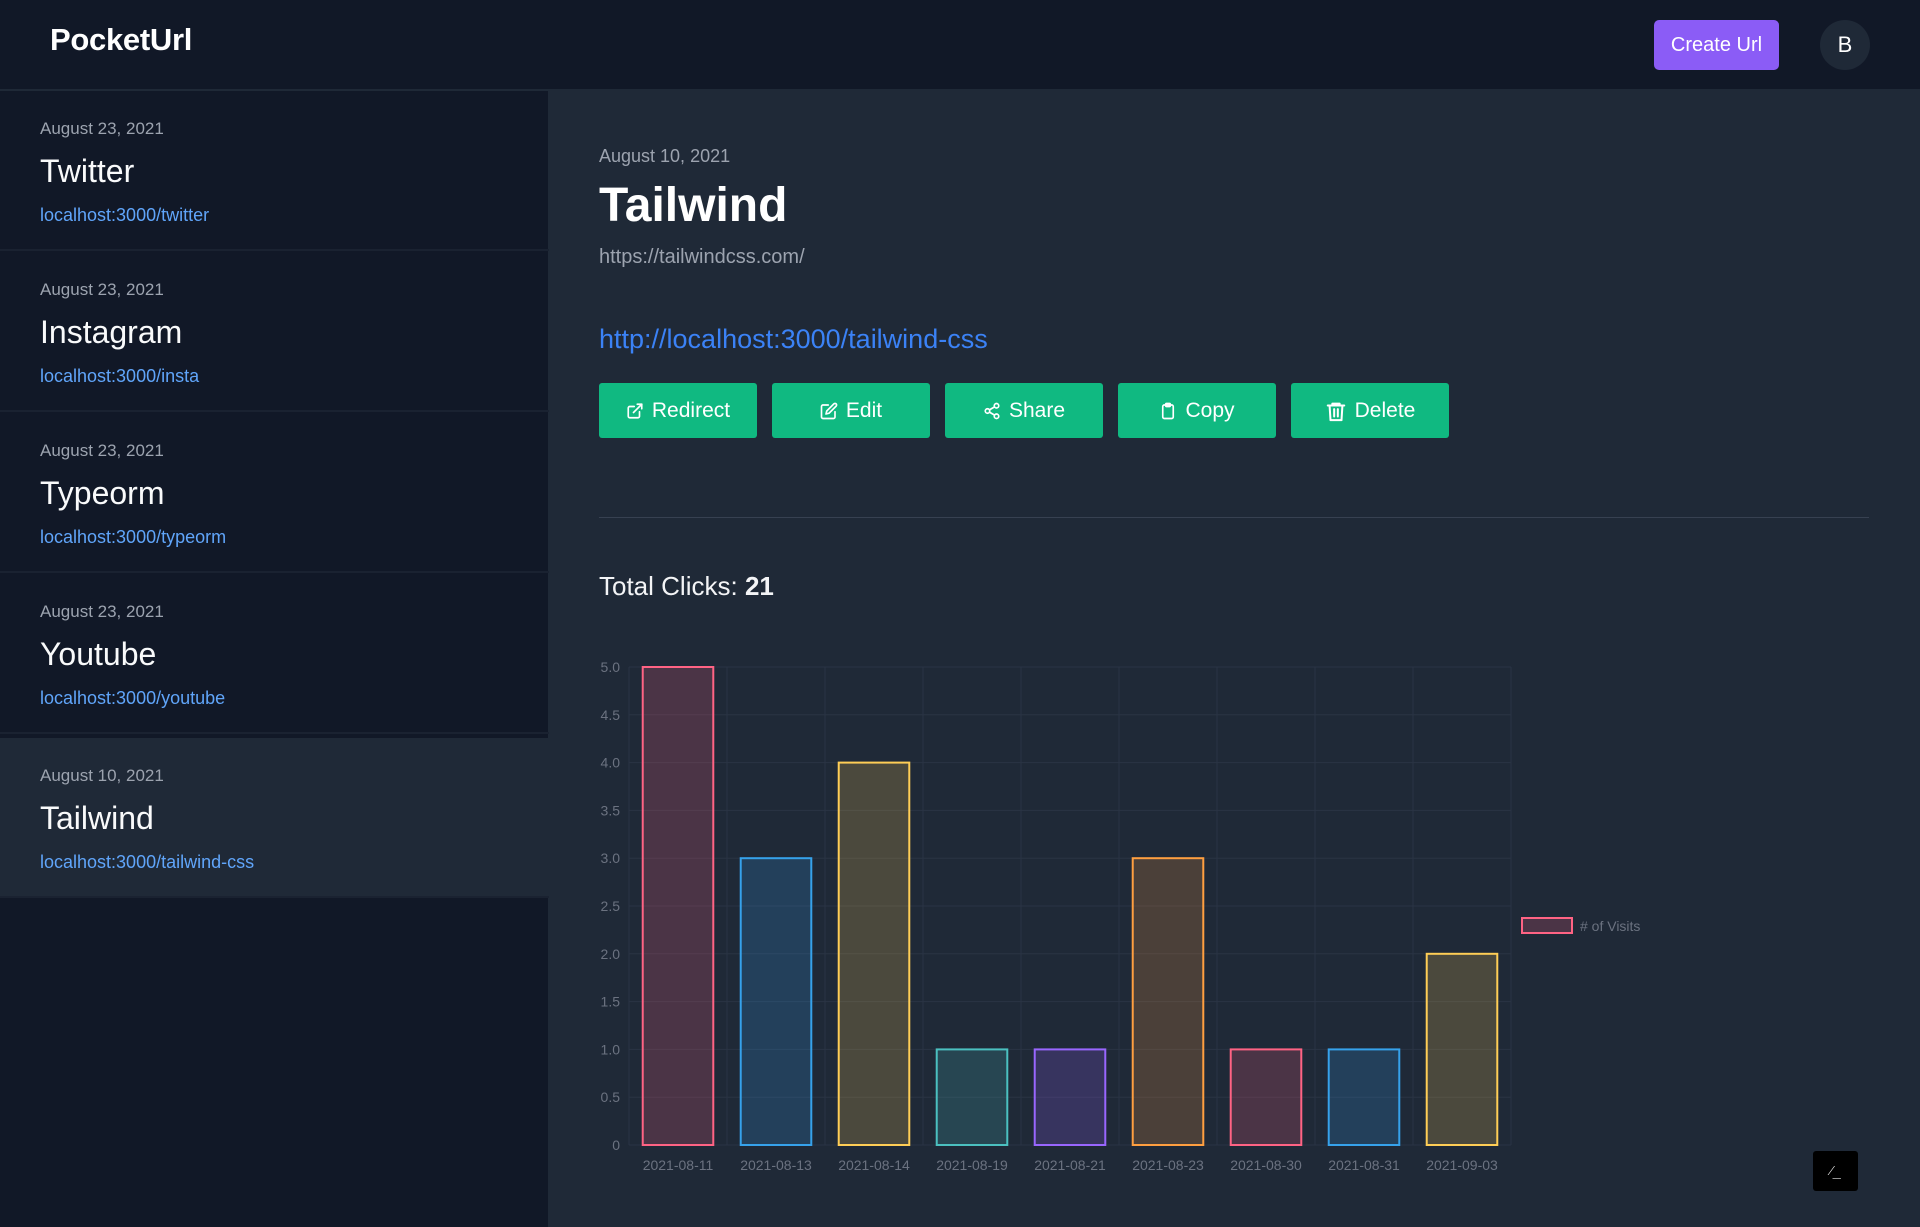 The height and width of the screenshot is (1227, 1920). I want to click on sidebar-item-title: Instagram, so click(111, 332).